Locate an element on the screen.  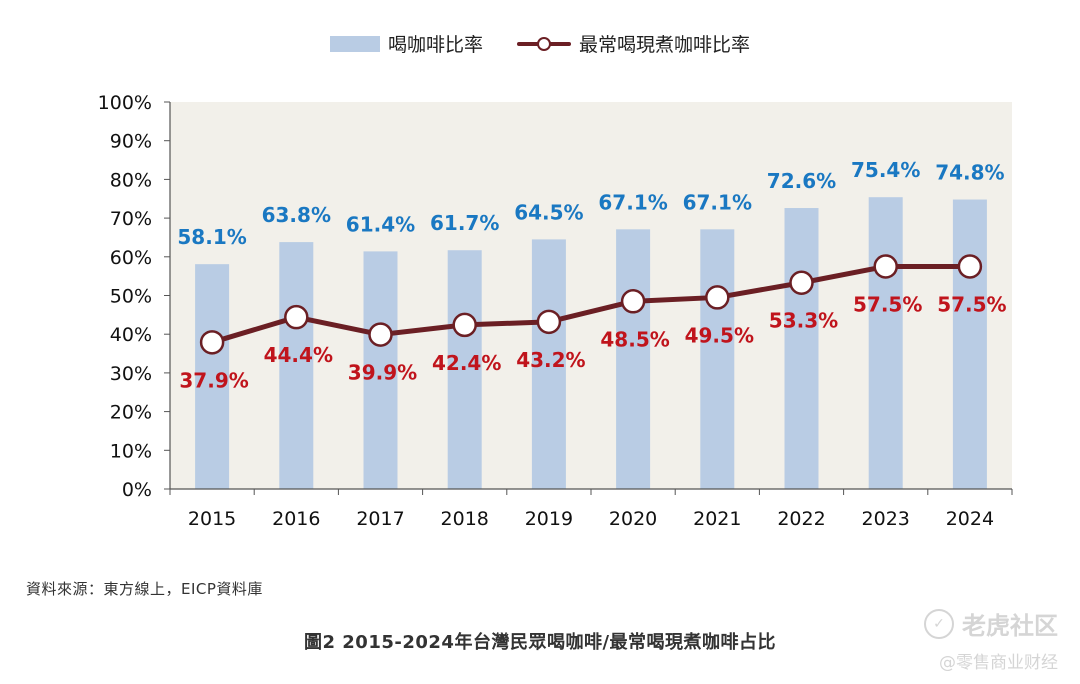
bar-data-label: 58.1% is located at coordinates (211, 237).